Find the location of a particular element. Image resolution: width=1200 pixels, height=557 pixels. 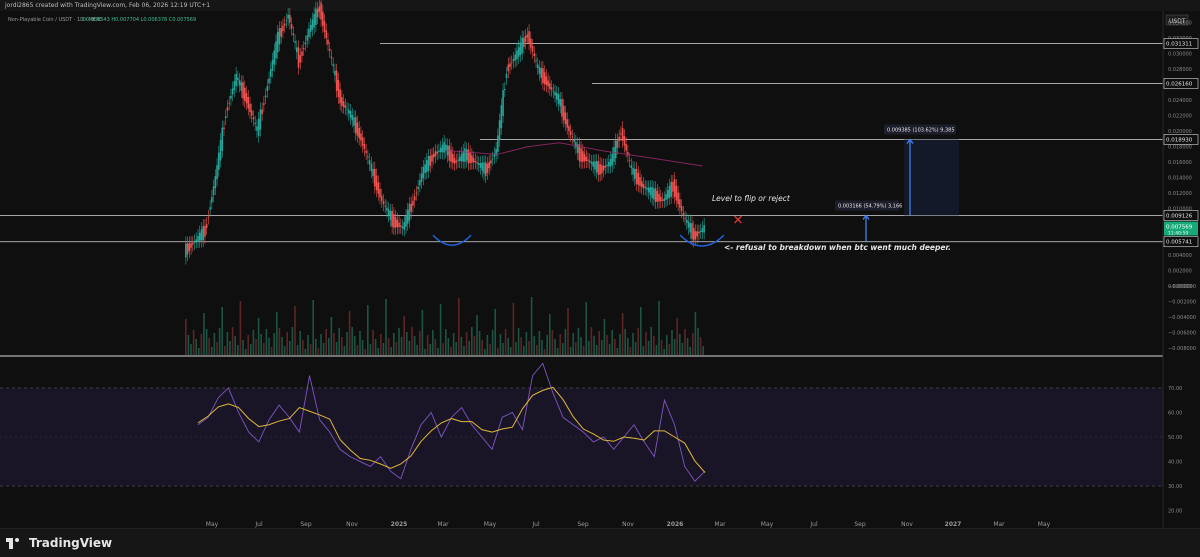

measure-arrow-2-head is located at coordinates (910, 141).